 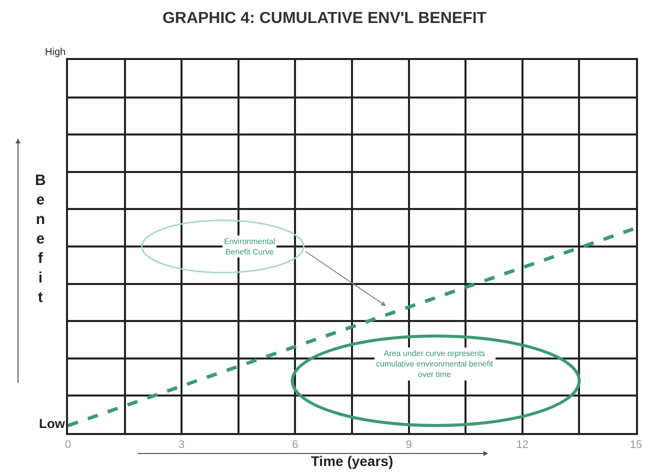 What do you see at coordinates (435, 364) in the screenshot?
I see `annotation: Area under curve represents cumulative environmental benefit over time` at bounding box center [435, 364].